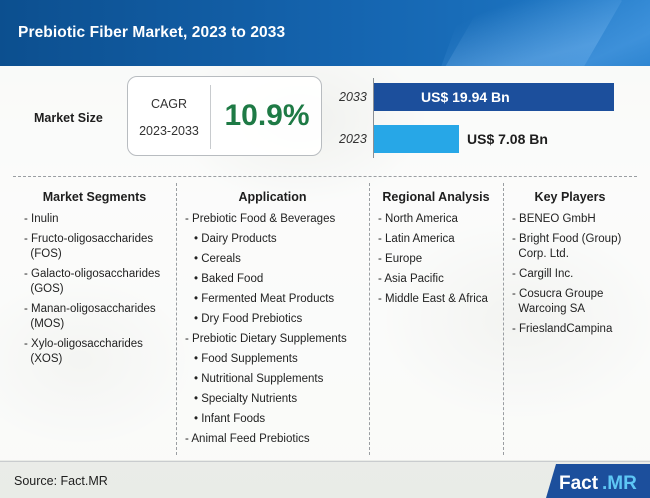  Describe the element at coordinates (68, 118) in the screenshot. I see `market-size-label: Market Size` at that location.